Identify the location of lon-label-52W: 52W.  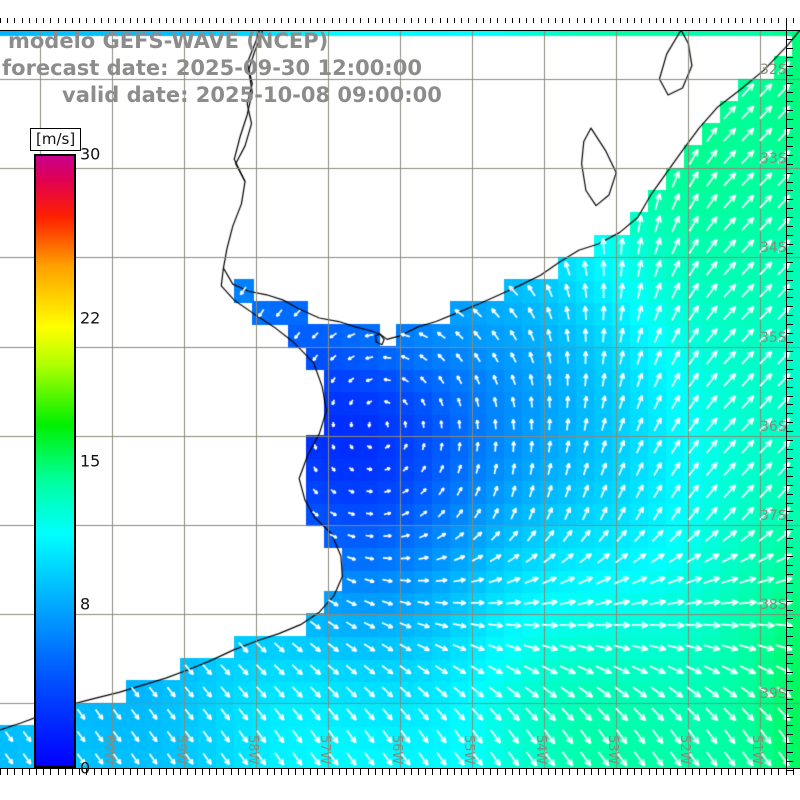
(685, 750).